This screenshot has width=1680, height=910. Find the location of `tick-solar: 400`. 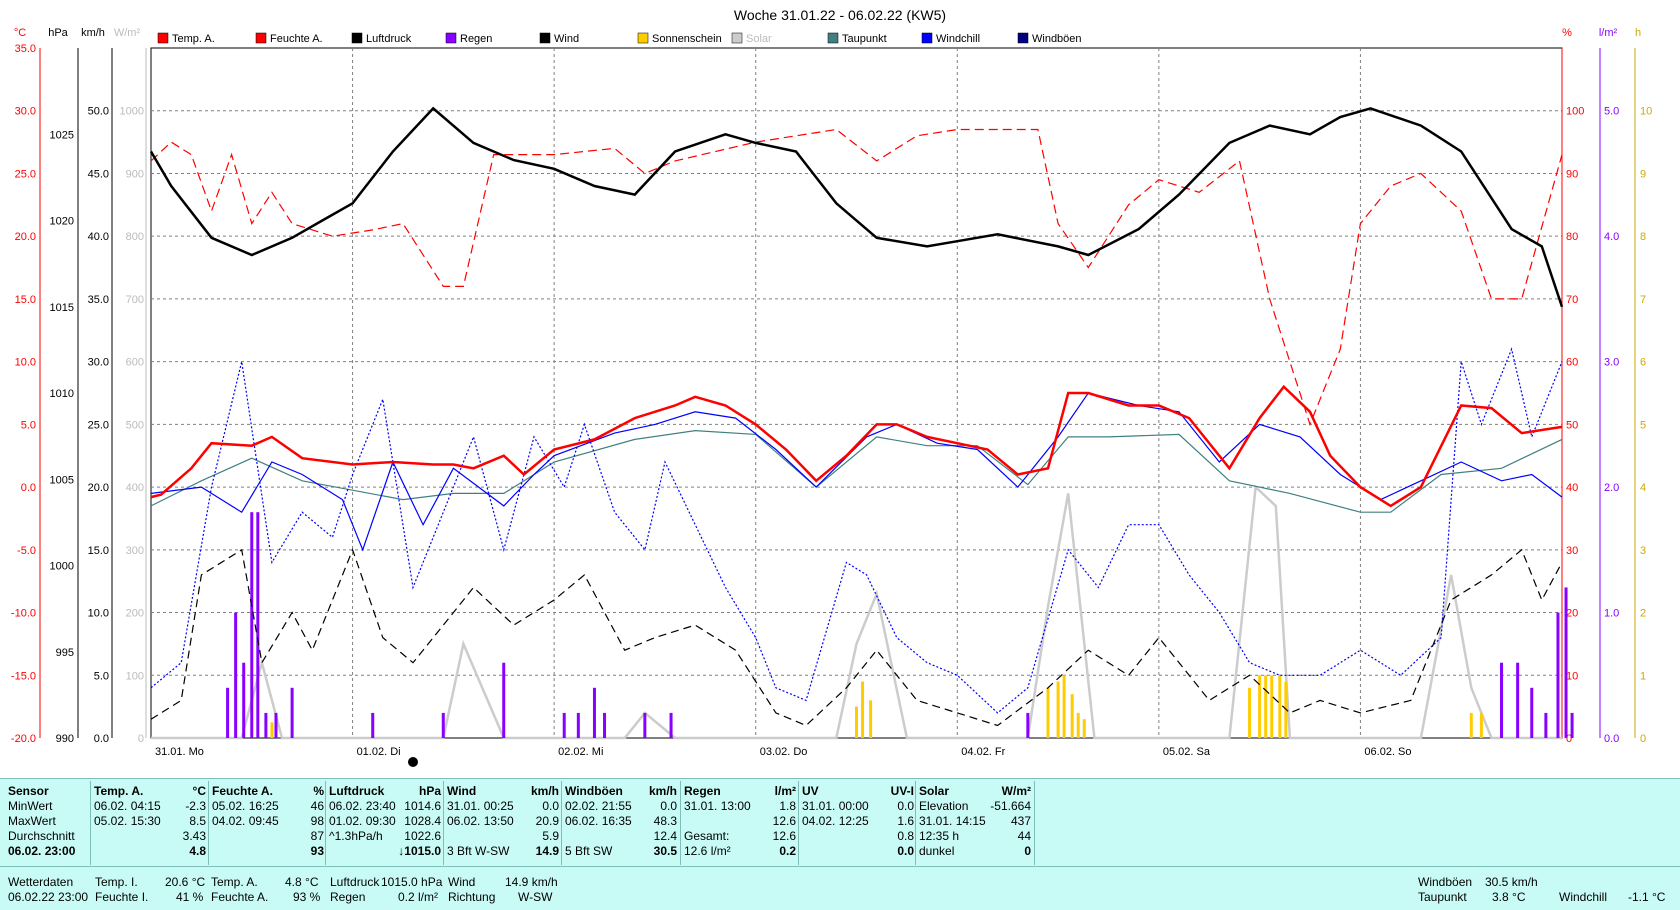

tick-solar: 400 is located at coordinates (135, 488).